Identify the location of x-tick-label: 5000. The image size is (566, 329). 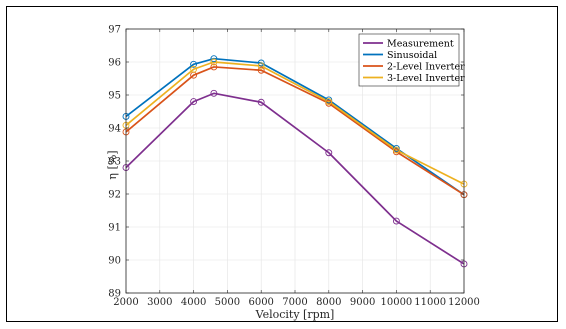
(227, 302).